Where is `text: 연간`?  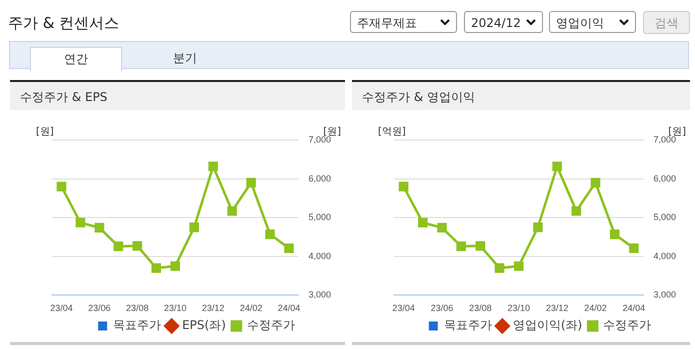 text: 연간 is located at coordinates (76, 59).